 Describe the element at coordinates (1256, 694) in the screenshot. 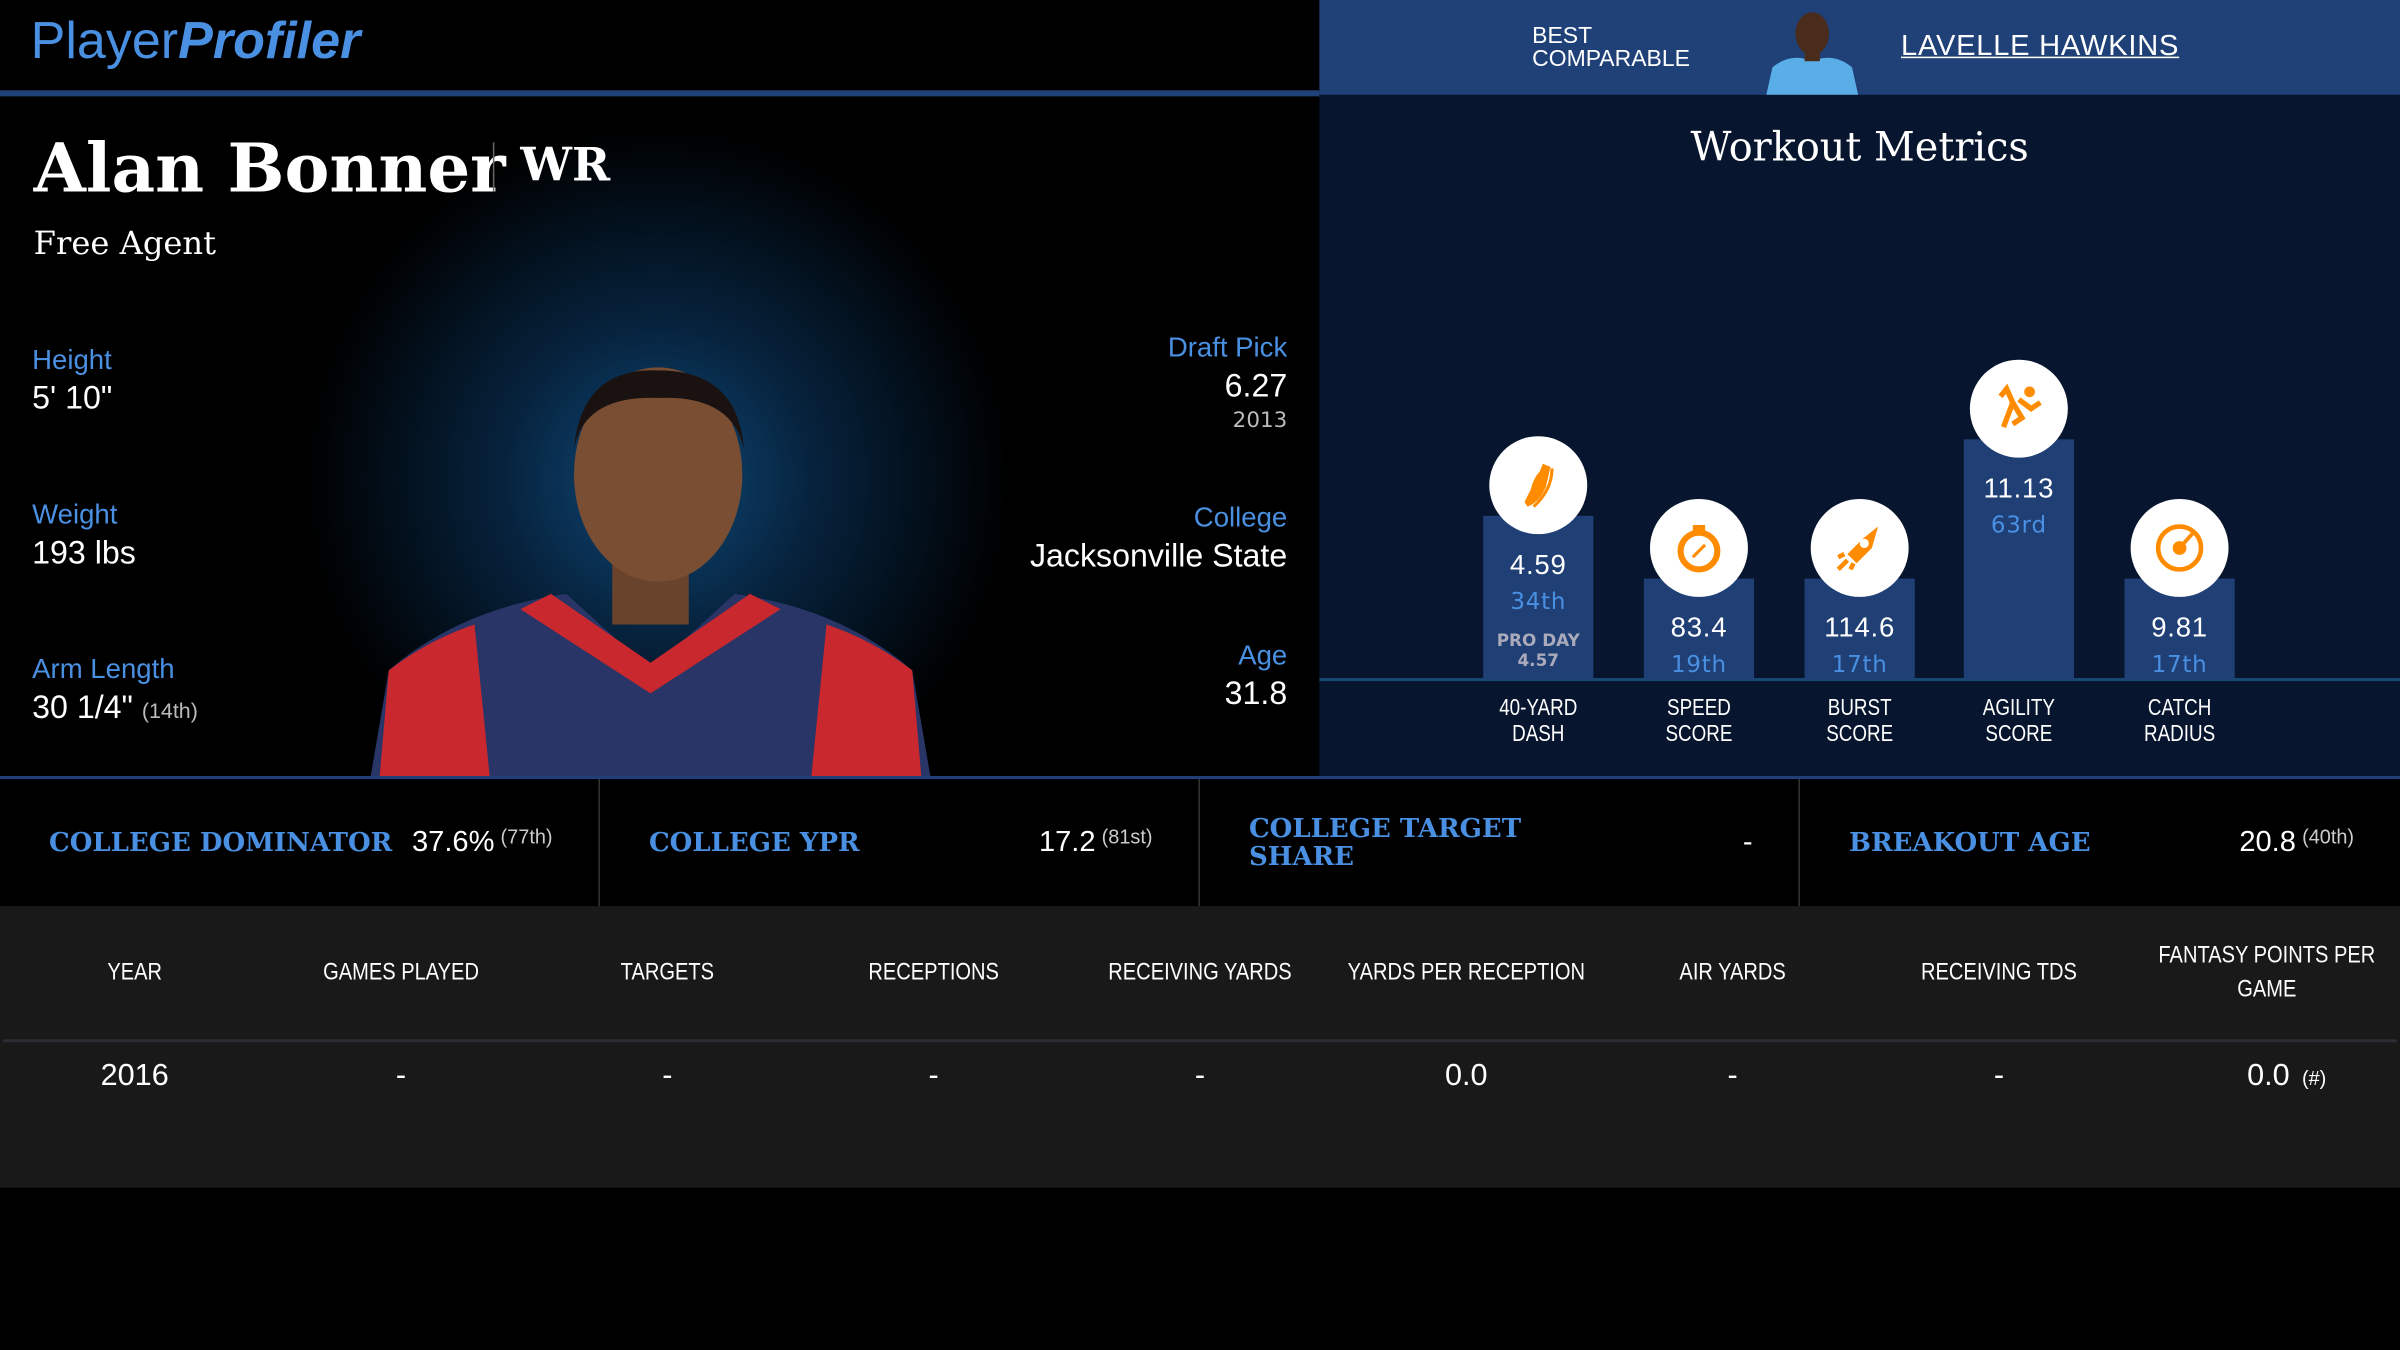

I see `age-value: 31.8` at that location.